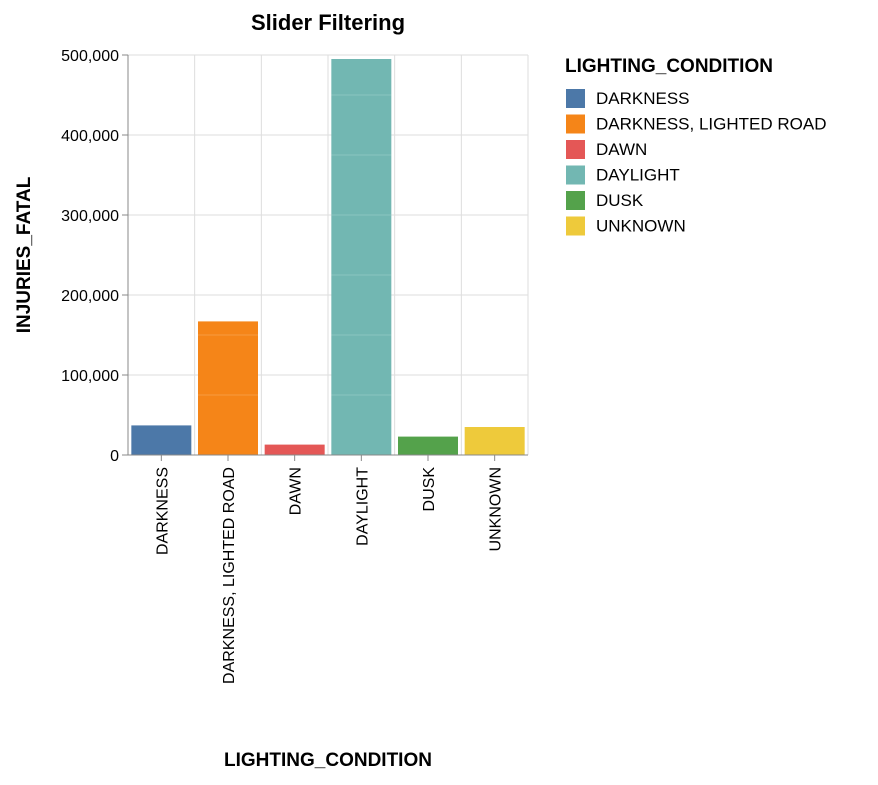 The width and height of the screenshot is (878, 785). Describe the element at coordinates (328, 760) in the screenshot. I see `x-axis-title: LIGHTING_CONDITION` at that location.